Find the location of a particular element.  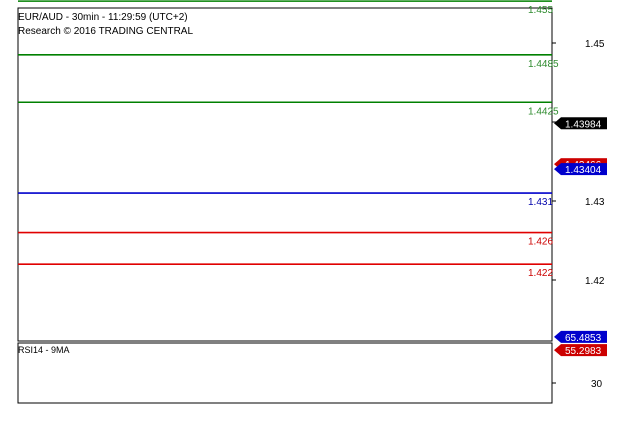

level-label-0: 1.455 is located at coordinates (540, 10).